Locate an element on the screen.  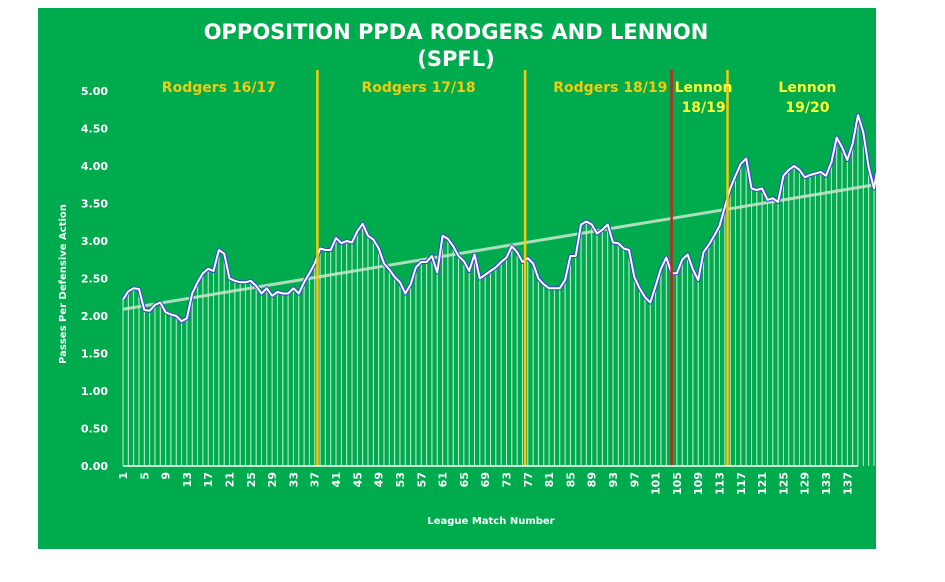
chart-title-line1: OPPOSITION PPDA RODGERS AND LENNON is located at coordinates (456, 32).